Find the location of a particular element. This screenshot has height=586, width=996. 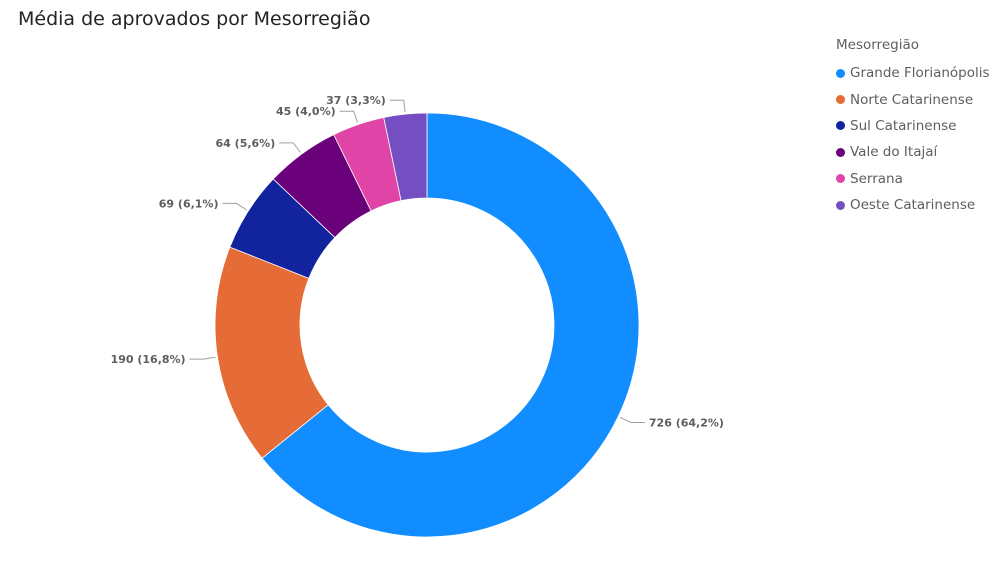

legend-item-norte-catarinense: Norte Catarinense is located at coordinates (913, 99).